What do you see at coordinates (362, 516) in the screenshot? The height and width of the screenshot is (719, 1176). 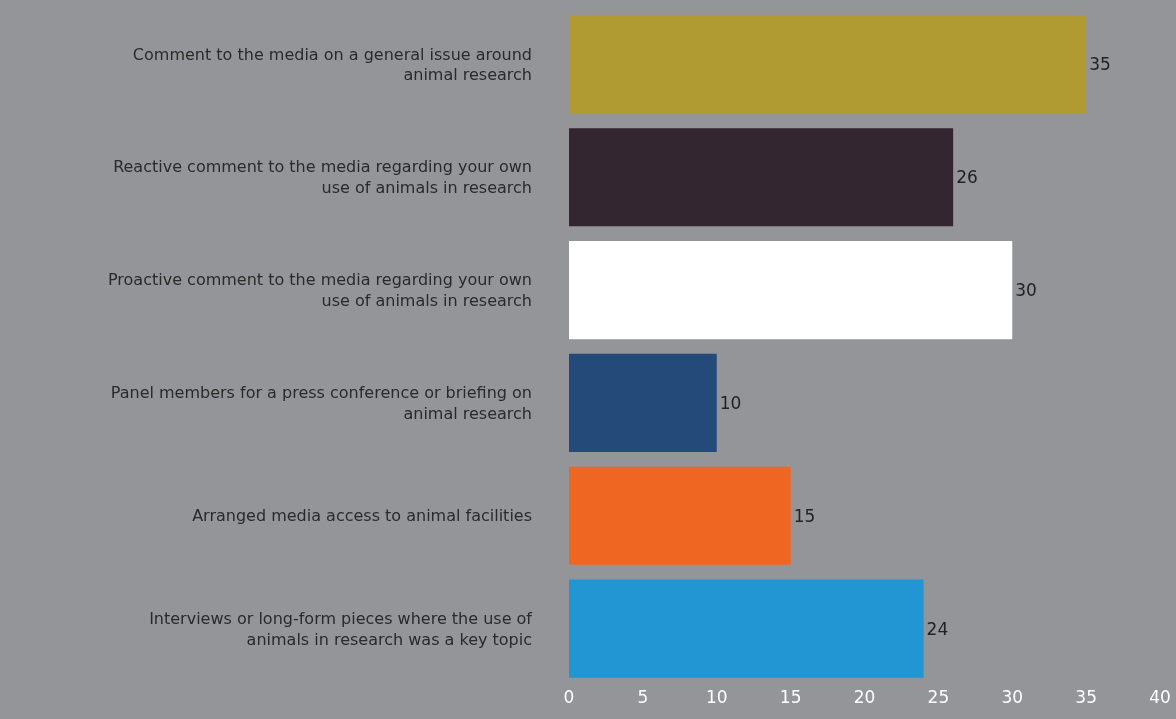 I see `y-tick-label: Arranged media access to animal facilities` at bounding box center [362, 516].